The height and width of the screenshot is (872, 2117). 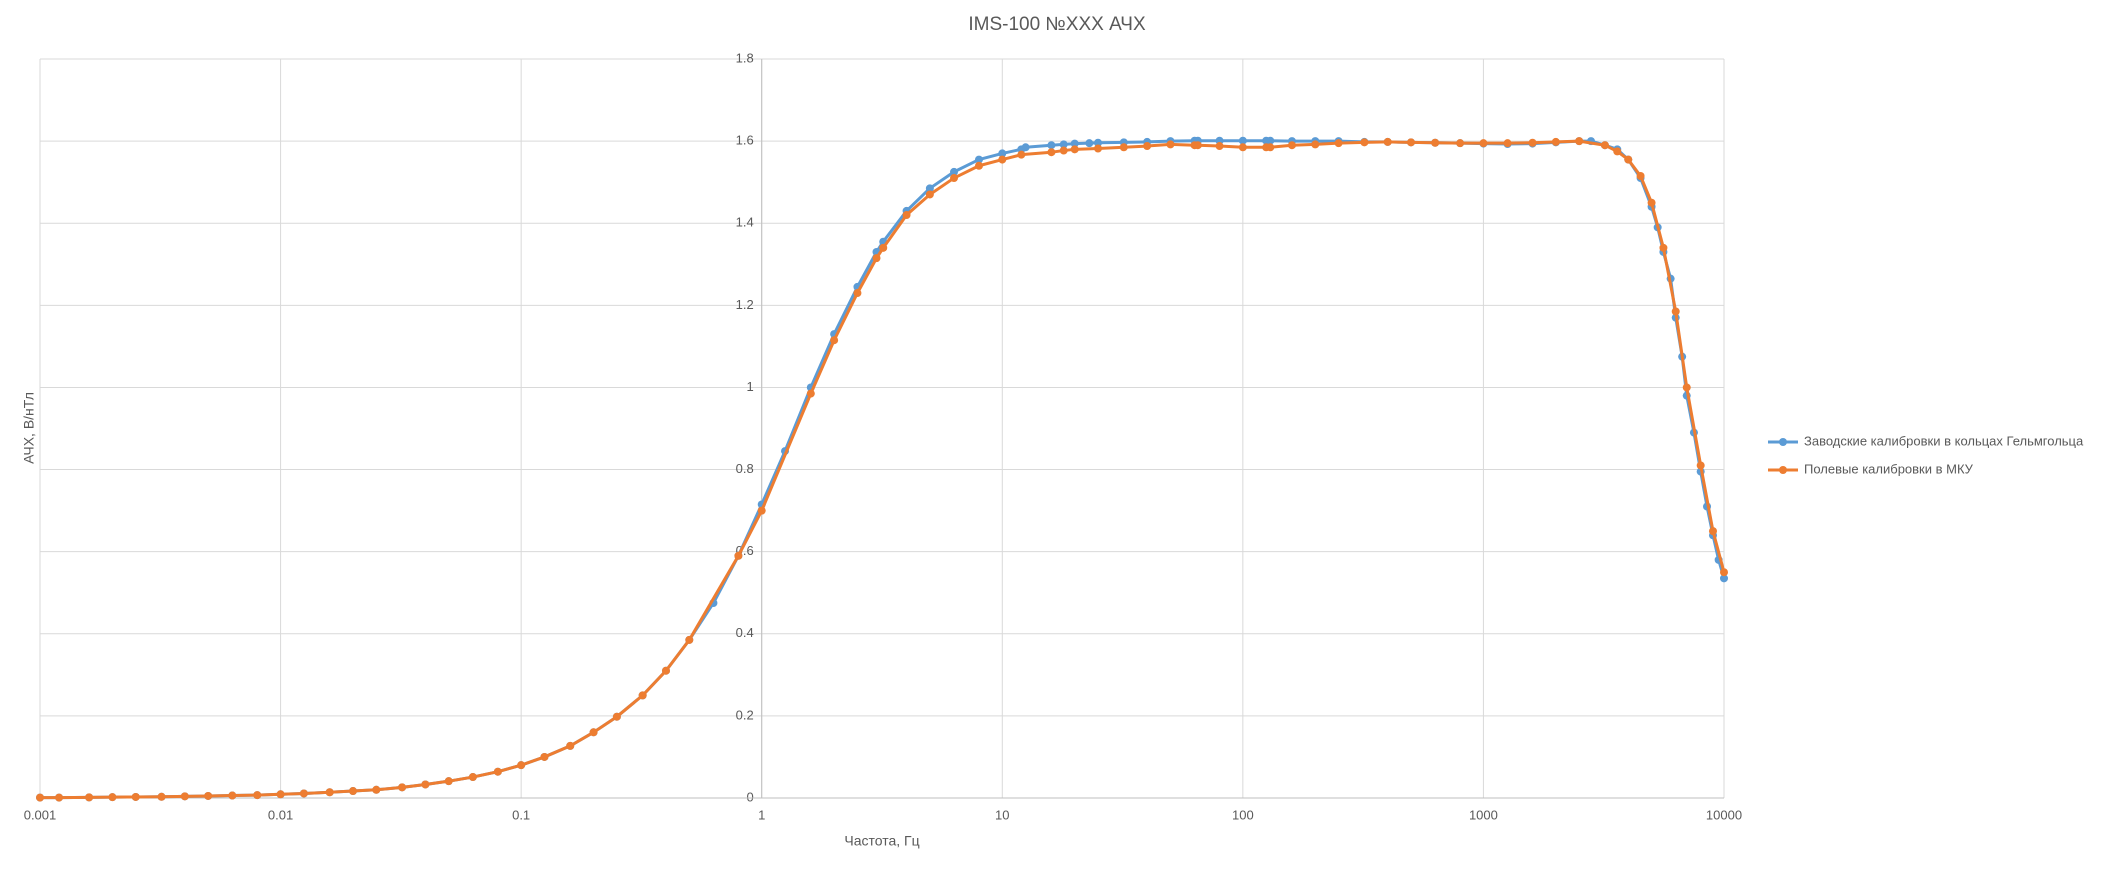 What do you see at coordinates (29, 428) in the screenshot?
I see `y-axis-label: АЧХ, В/нТл` at bounding box center [29, 428].